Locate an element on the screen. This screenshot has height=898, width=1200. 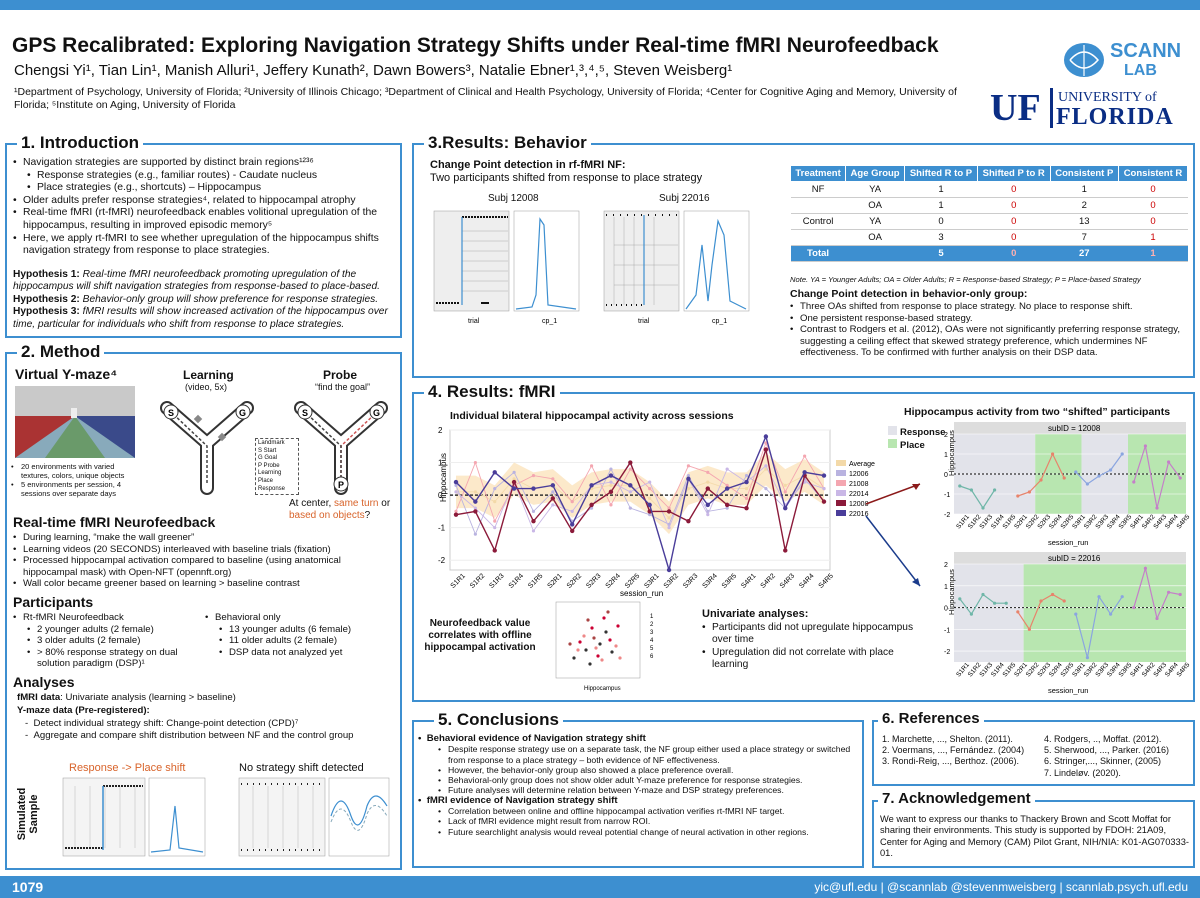
x-axis-label: session_run is located at coordinates (641, 593).